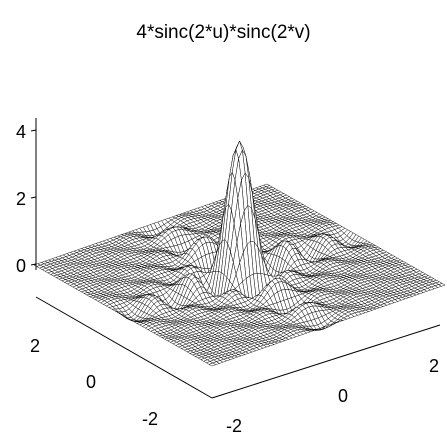  I want to click on v-tick-label-0: 0, so click(343, 396).